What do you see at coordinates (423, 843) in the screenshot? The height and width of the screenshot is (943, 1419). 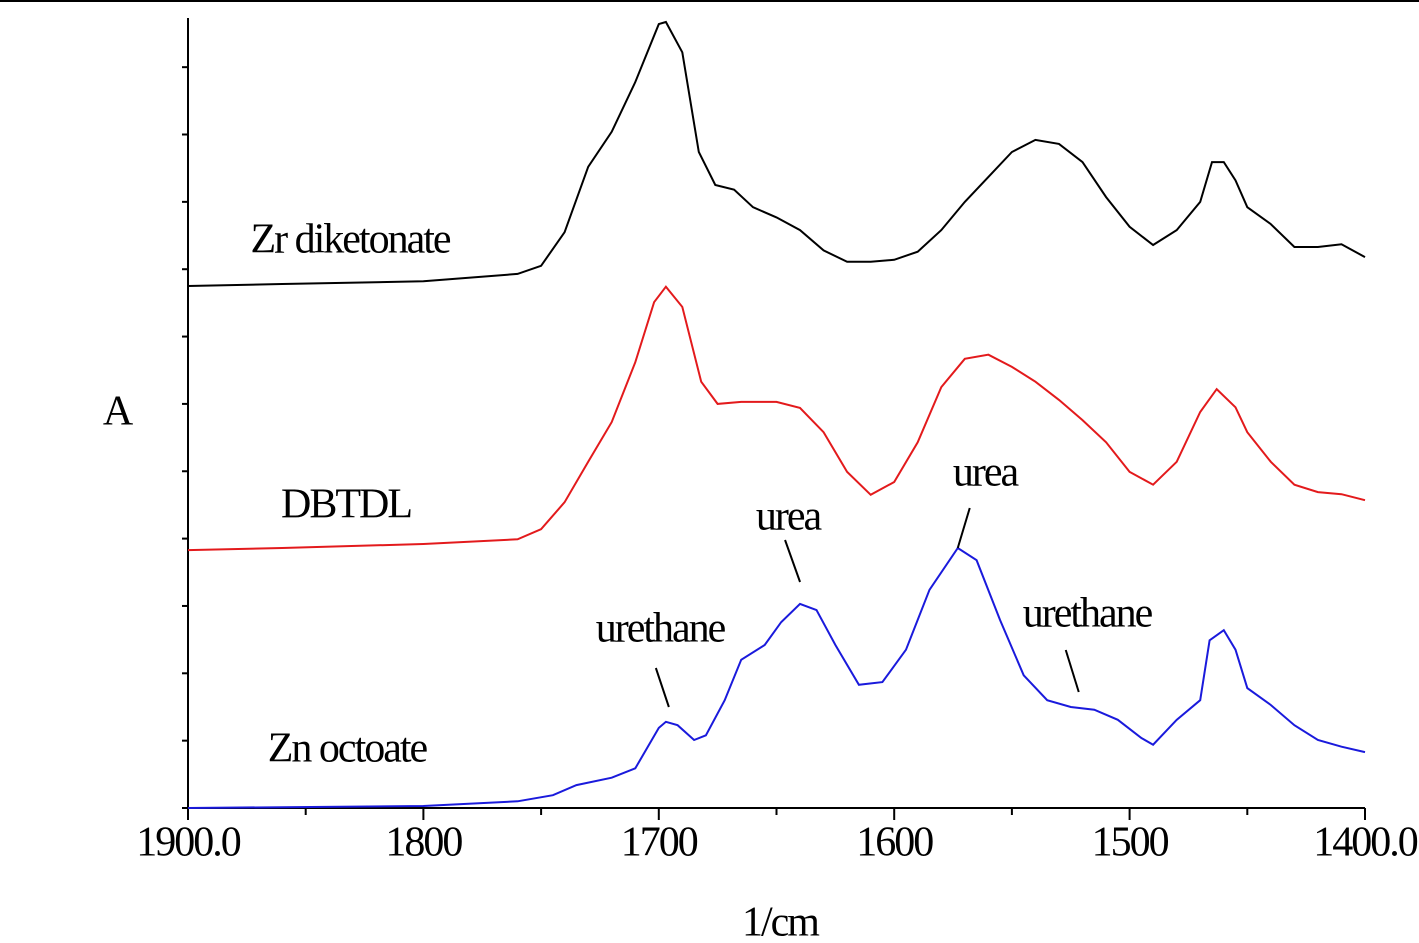 I see `x-tick-label: 1800` at bounding box center [423, 843].